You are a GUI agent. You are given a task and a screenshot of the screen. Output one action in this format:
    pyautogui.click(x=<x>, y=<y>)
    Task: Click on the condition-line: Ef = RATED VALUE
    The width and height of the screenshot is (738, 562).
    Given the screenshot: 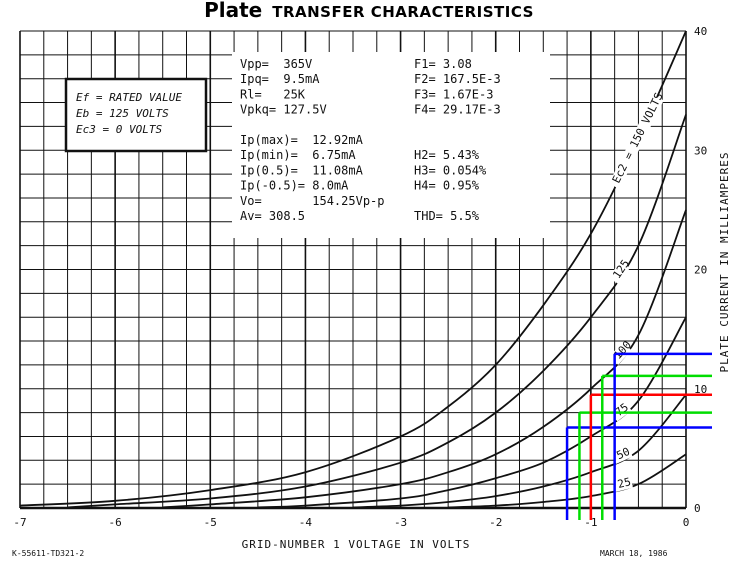 What is the action you would take?
    pyautogui.click(x=129, y=97)
    